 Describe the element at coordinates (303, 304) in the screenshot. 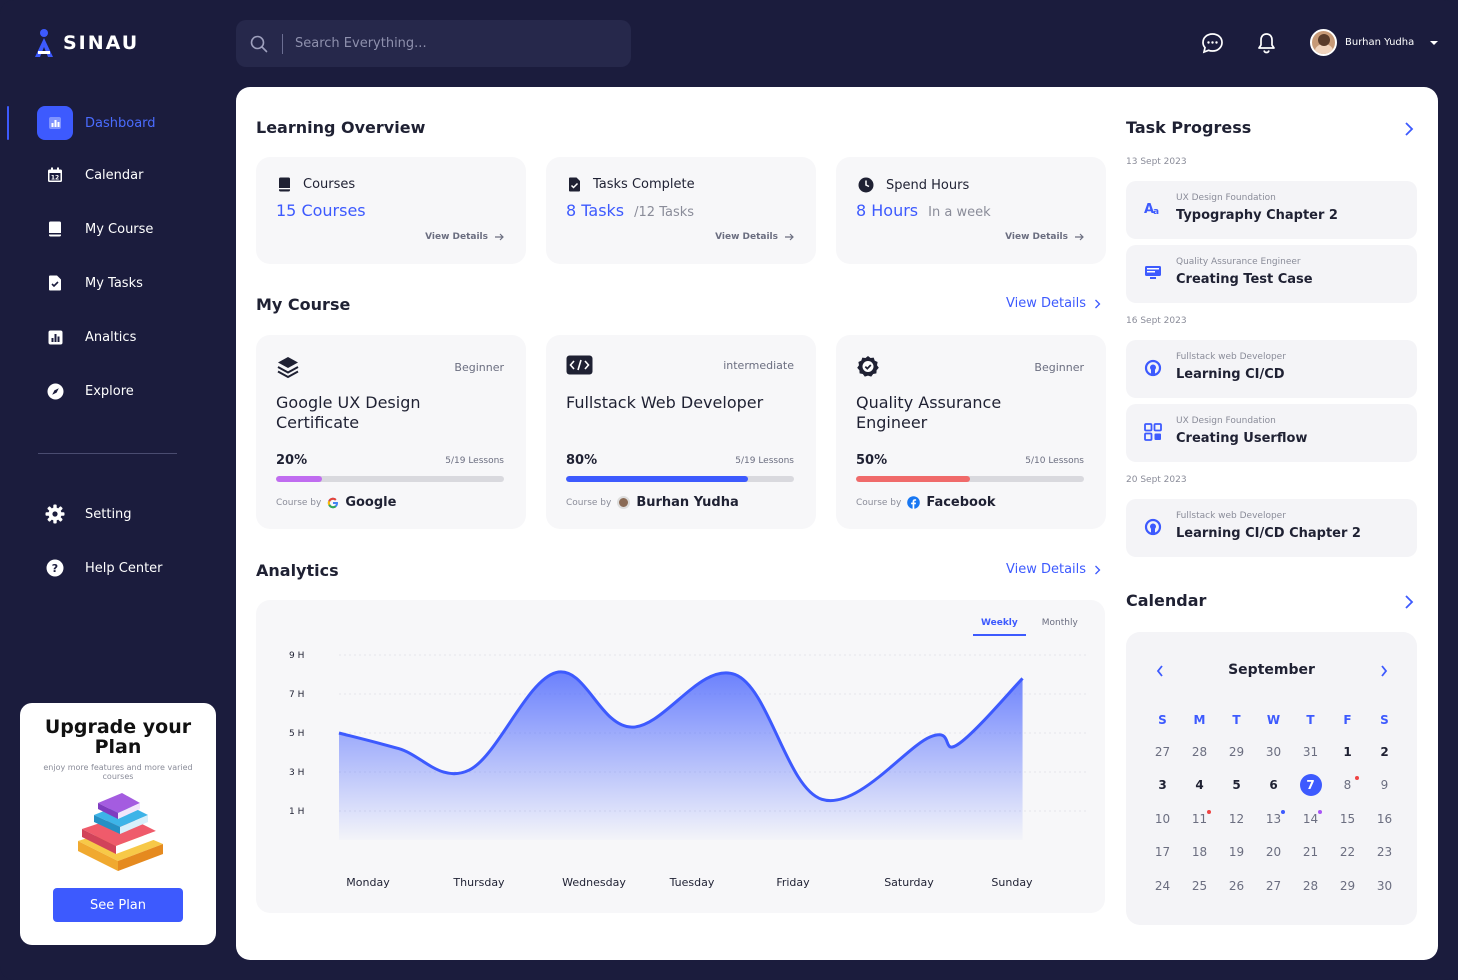

I see `my-course-title: My Course` at that location.